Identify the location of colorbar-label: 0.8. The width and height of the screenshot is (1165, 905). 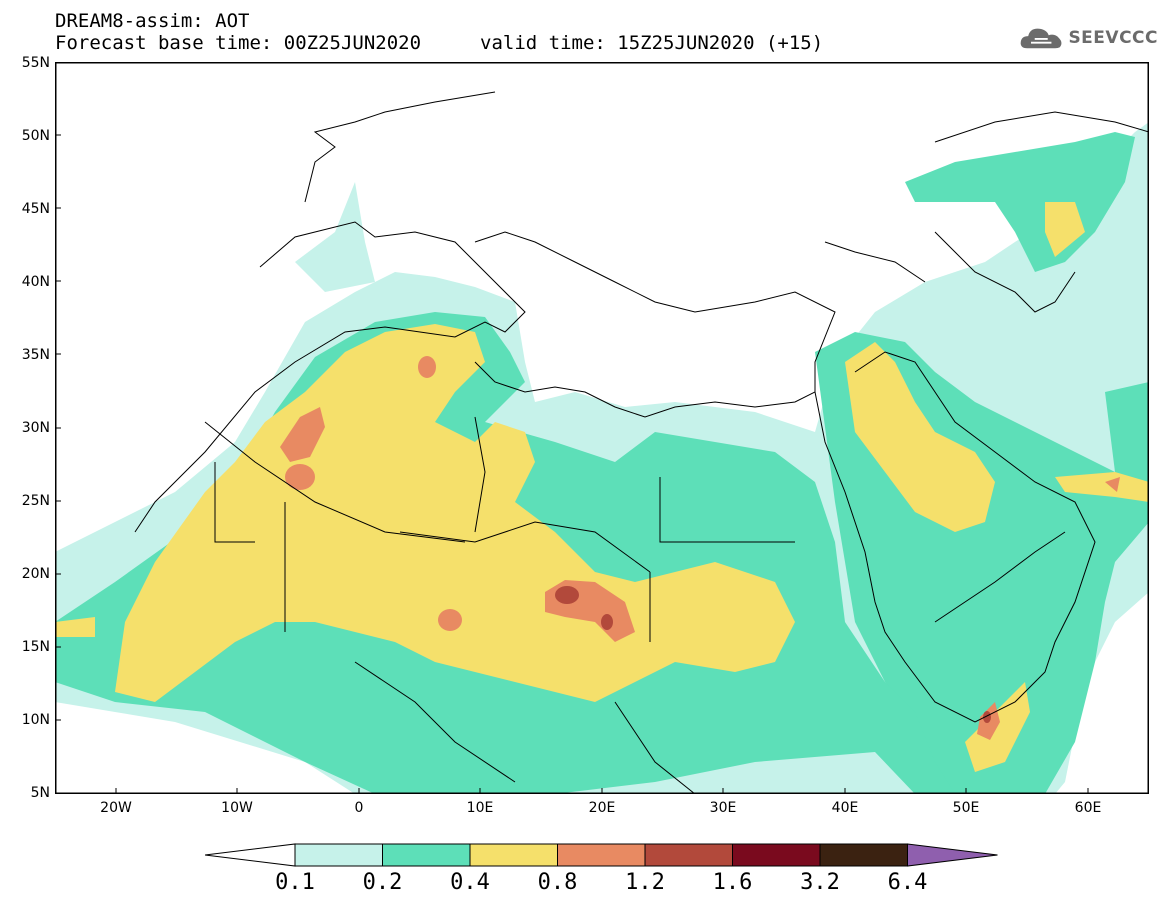
(557, 882).